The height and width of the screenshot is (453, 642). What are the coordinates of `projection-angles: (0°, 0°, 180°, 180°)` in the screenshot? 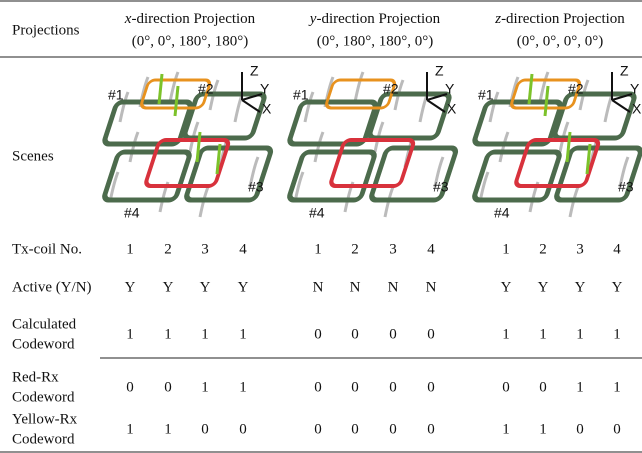 It's located at (190, 41).